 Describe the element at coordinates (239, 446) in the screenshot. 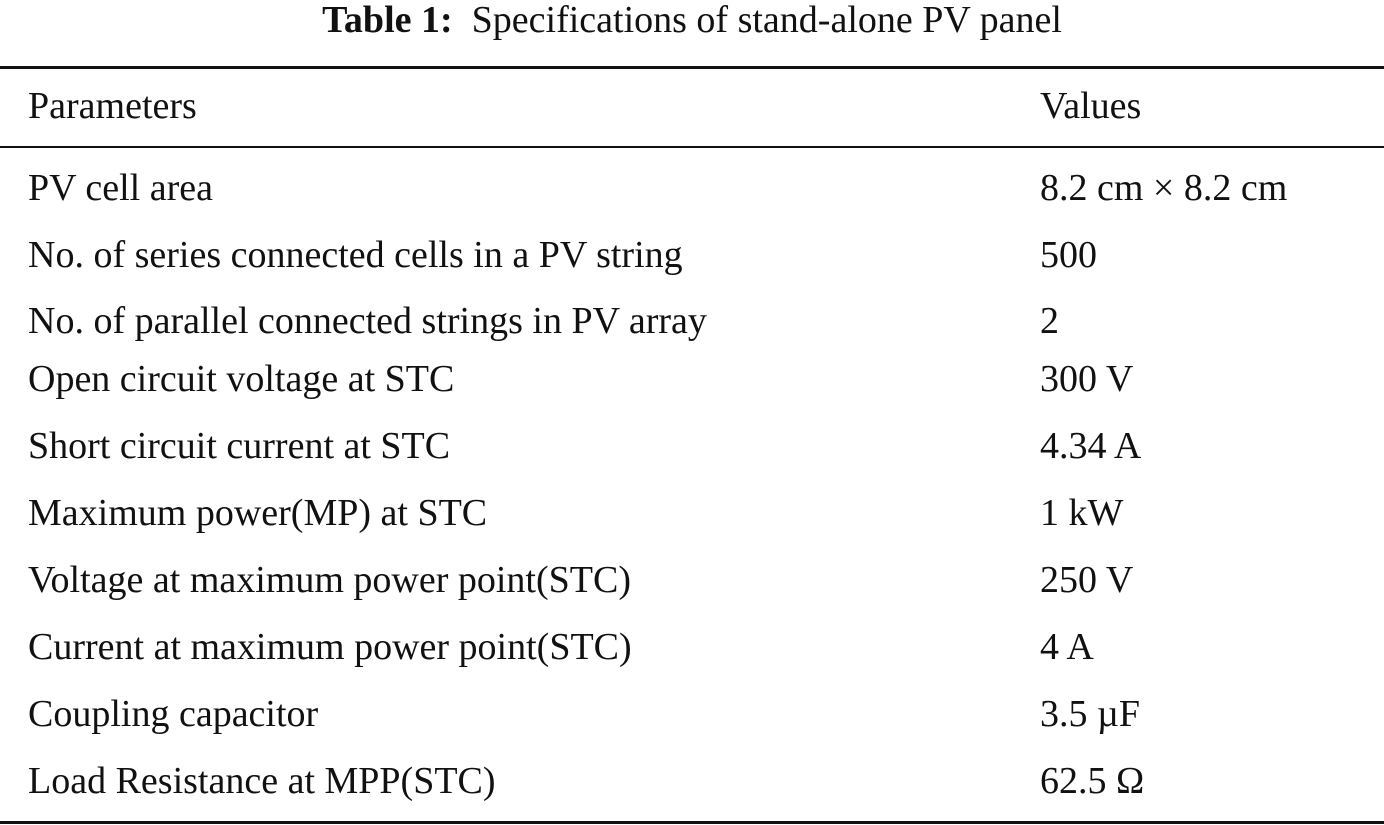

I see `row-parameter: Short circuit current at STC` at that location.